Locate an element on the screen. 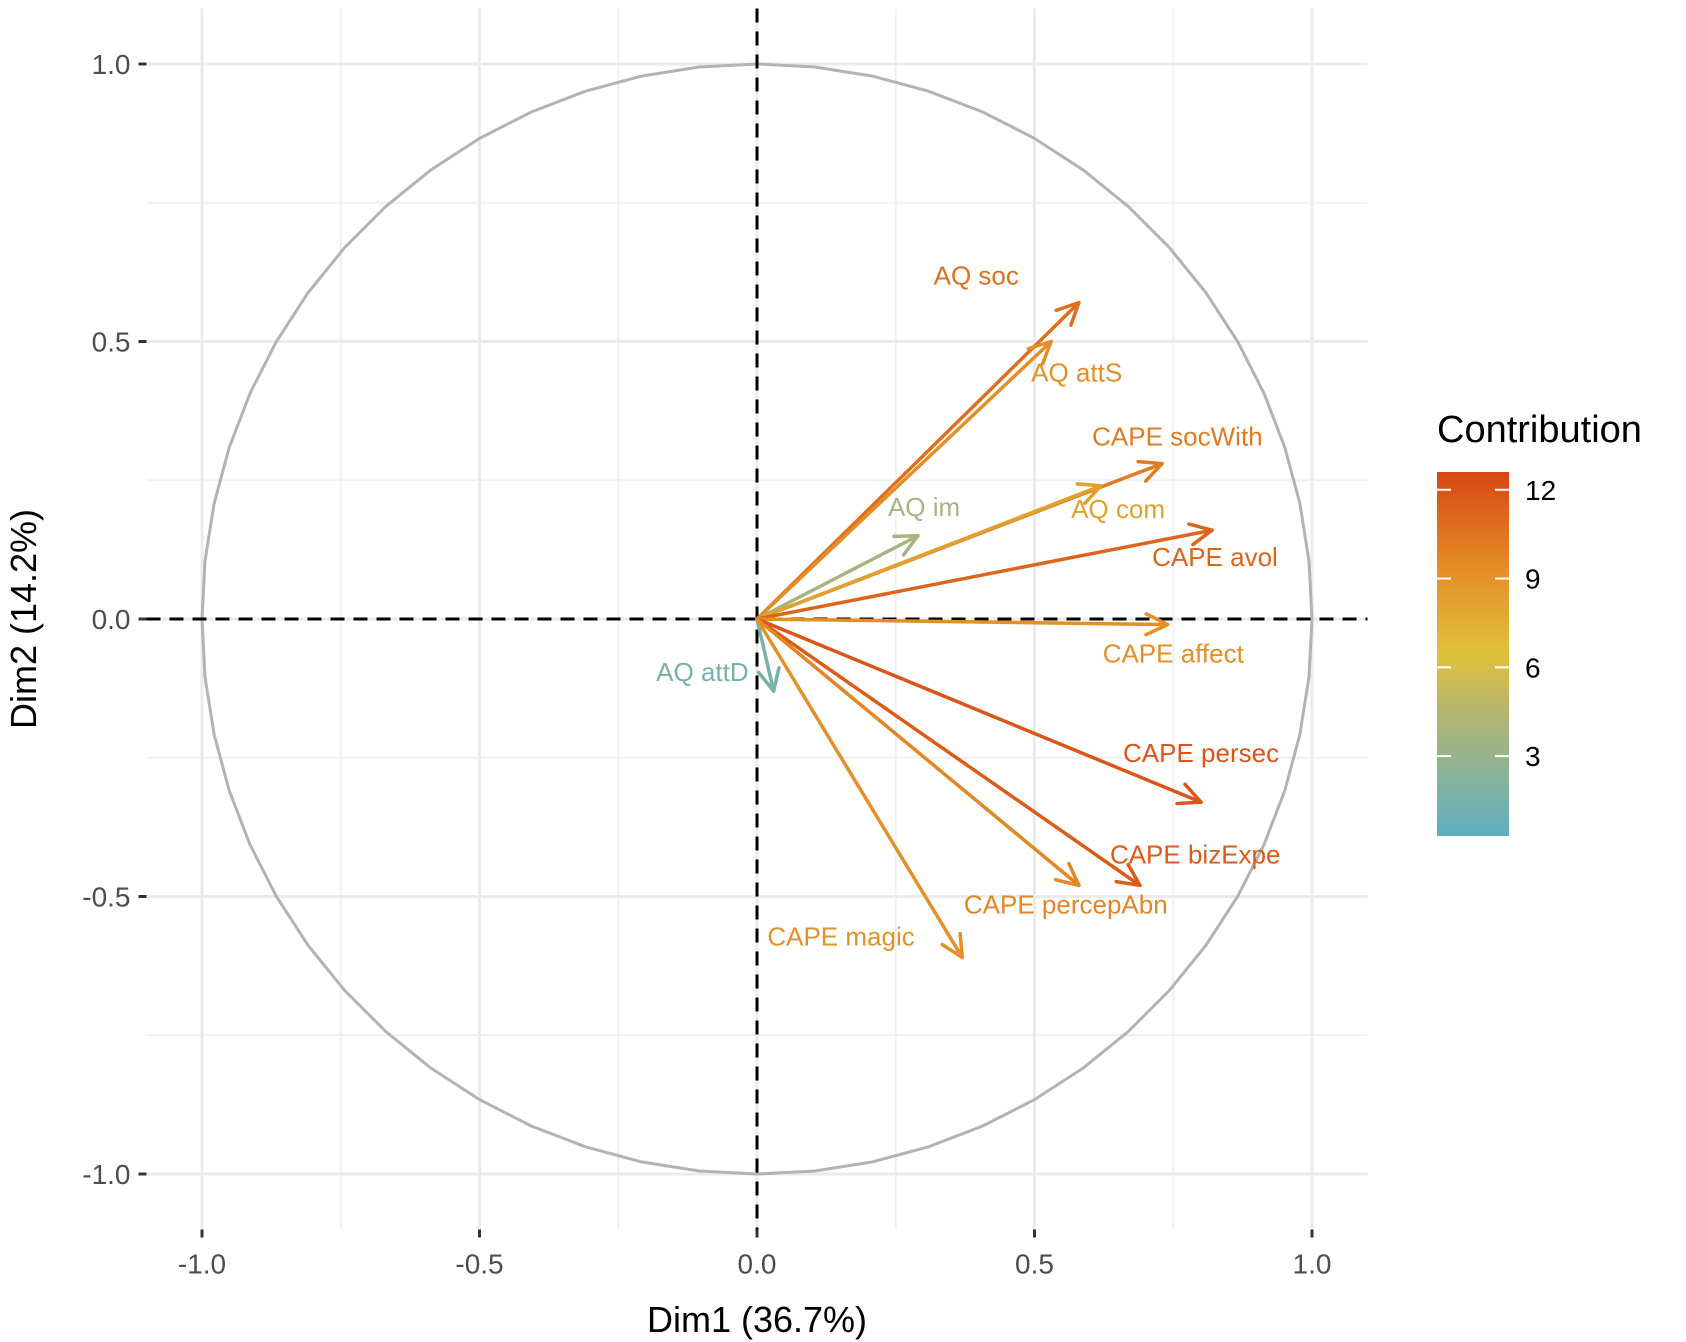  arrow-cape-magic is located at coordinates (860, 788).